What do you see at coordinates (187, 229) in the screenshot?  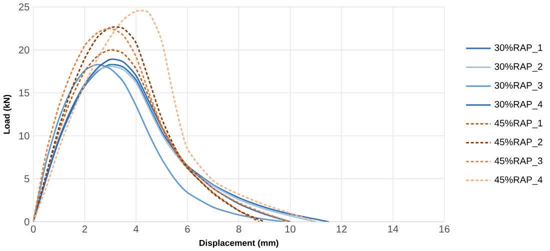 I see `x-tick-label: 6` at bounding box center [187, 229].